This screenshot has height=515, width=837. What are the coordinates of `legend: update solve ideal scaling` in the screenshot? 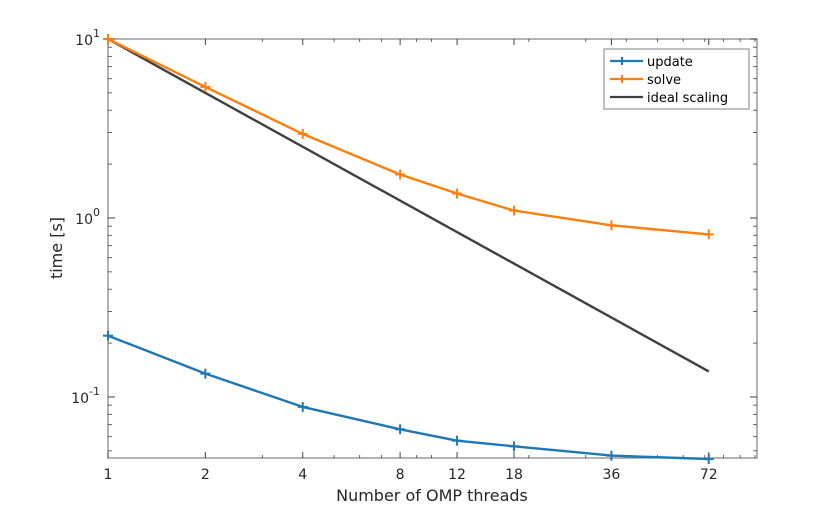 It's located at (676, 79).